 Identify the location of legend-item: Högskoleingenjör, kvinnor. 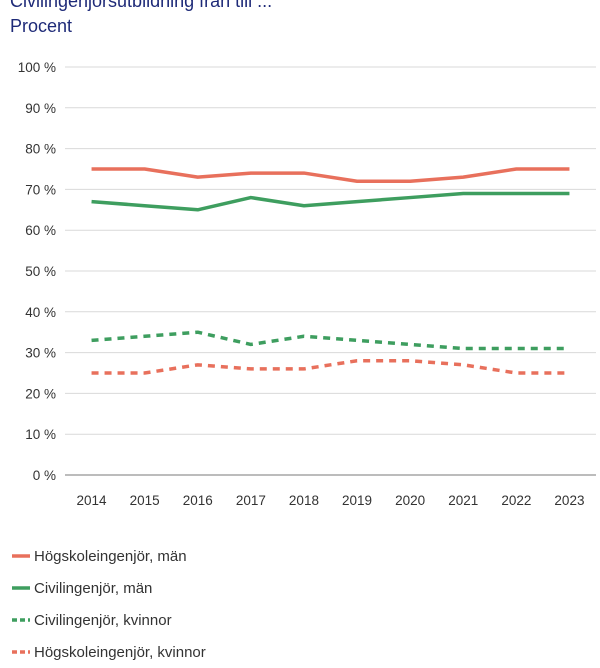
(109, 652).